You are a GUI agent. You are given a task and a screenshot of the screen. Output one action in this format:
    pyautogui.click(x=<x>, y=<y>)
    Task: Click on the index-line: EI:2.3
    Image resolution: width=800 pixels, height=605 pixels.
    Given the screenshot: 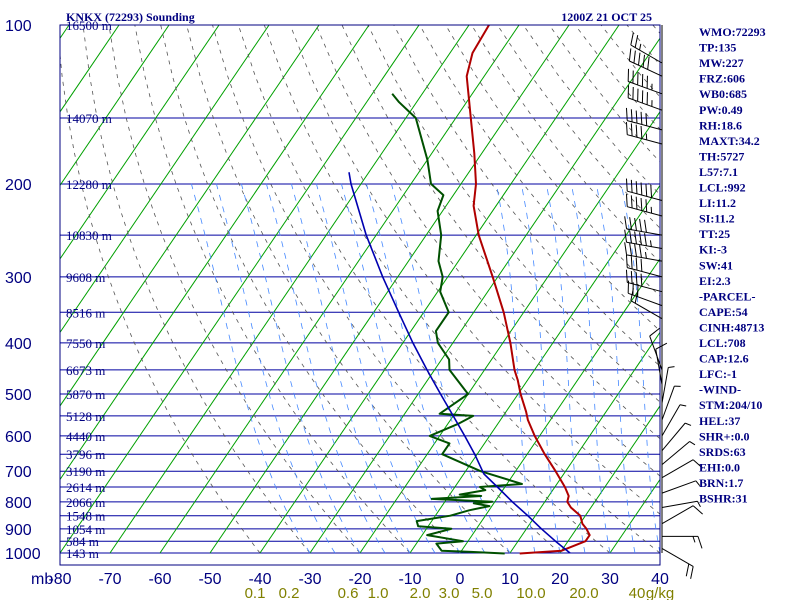 What is the action you would take?
    pyautogui.click(x=715, y=281)
    